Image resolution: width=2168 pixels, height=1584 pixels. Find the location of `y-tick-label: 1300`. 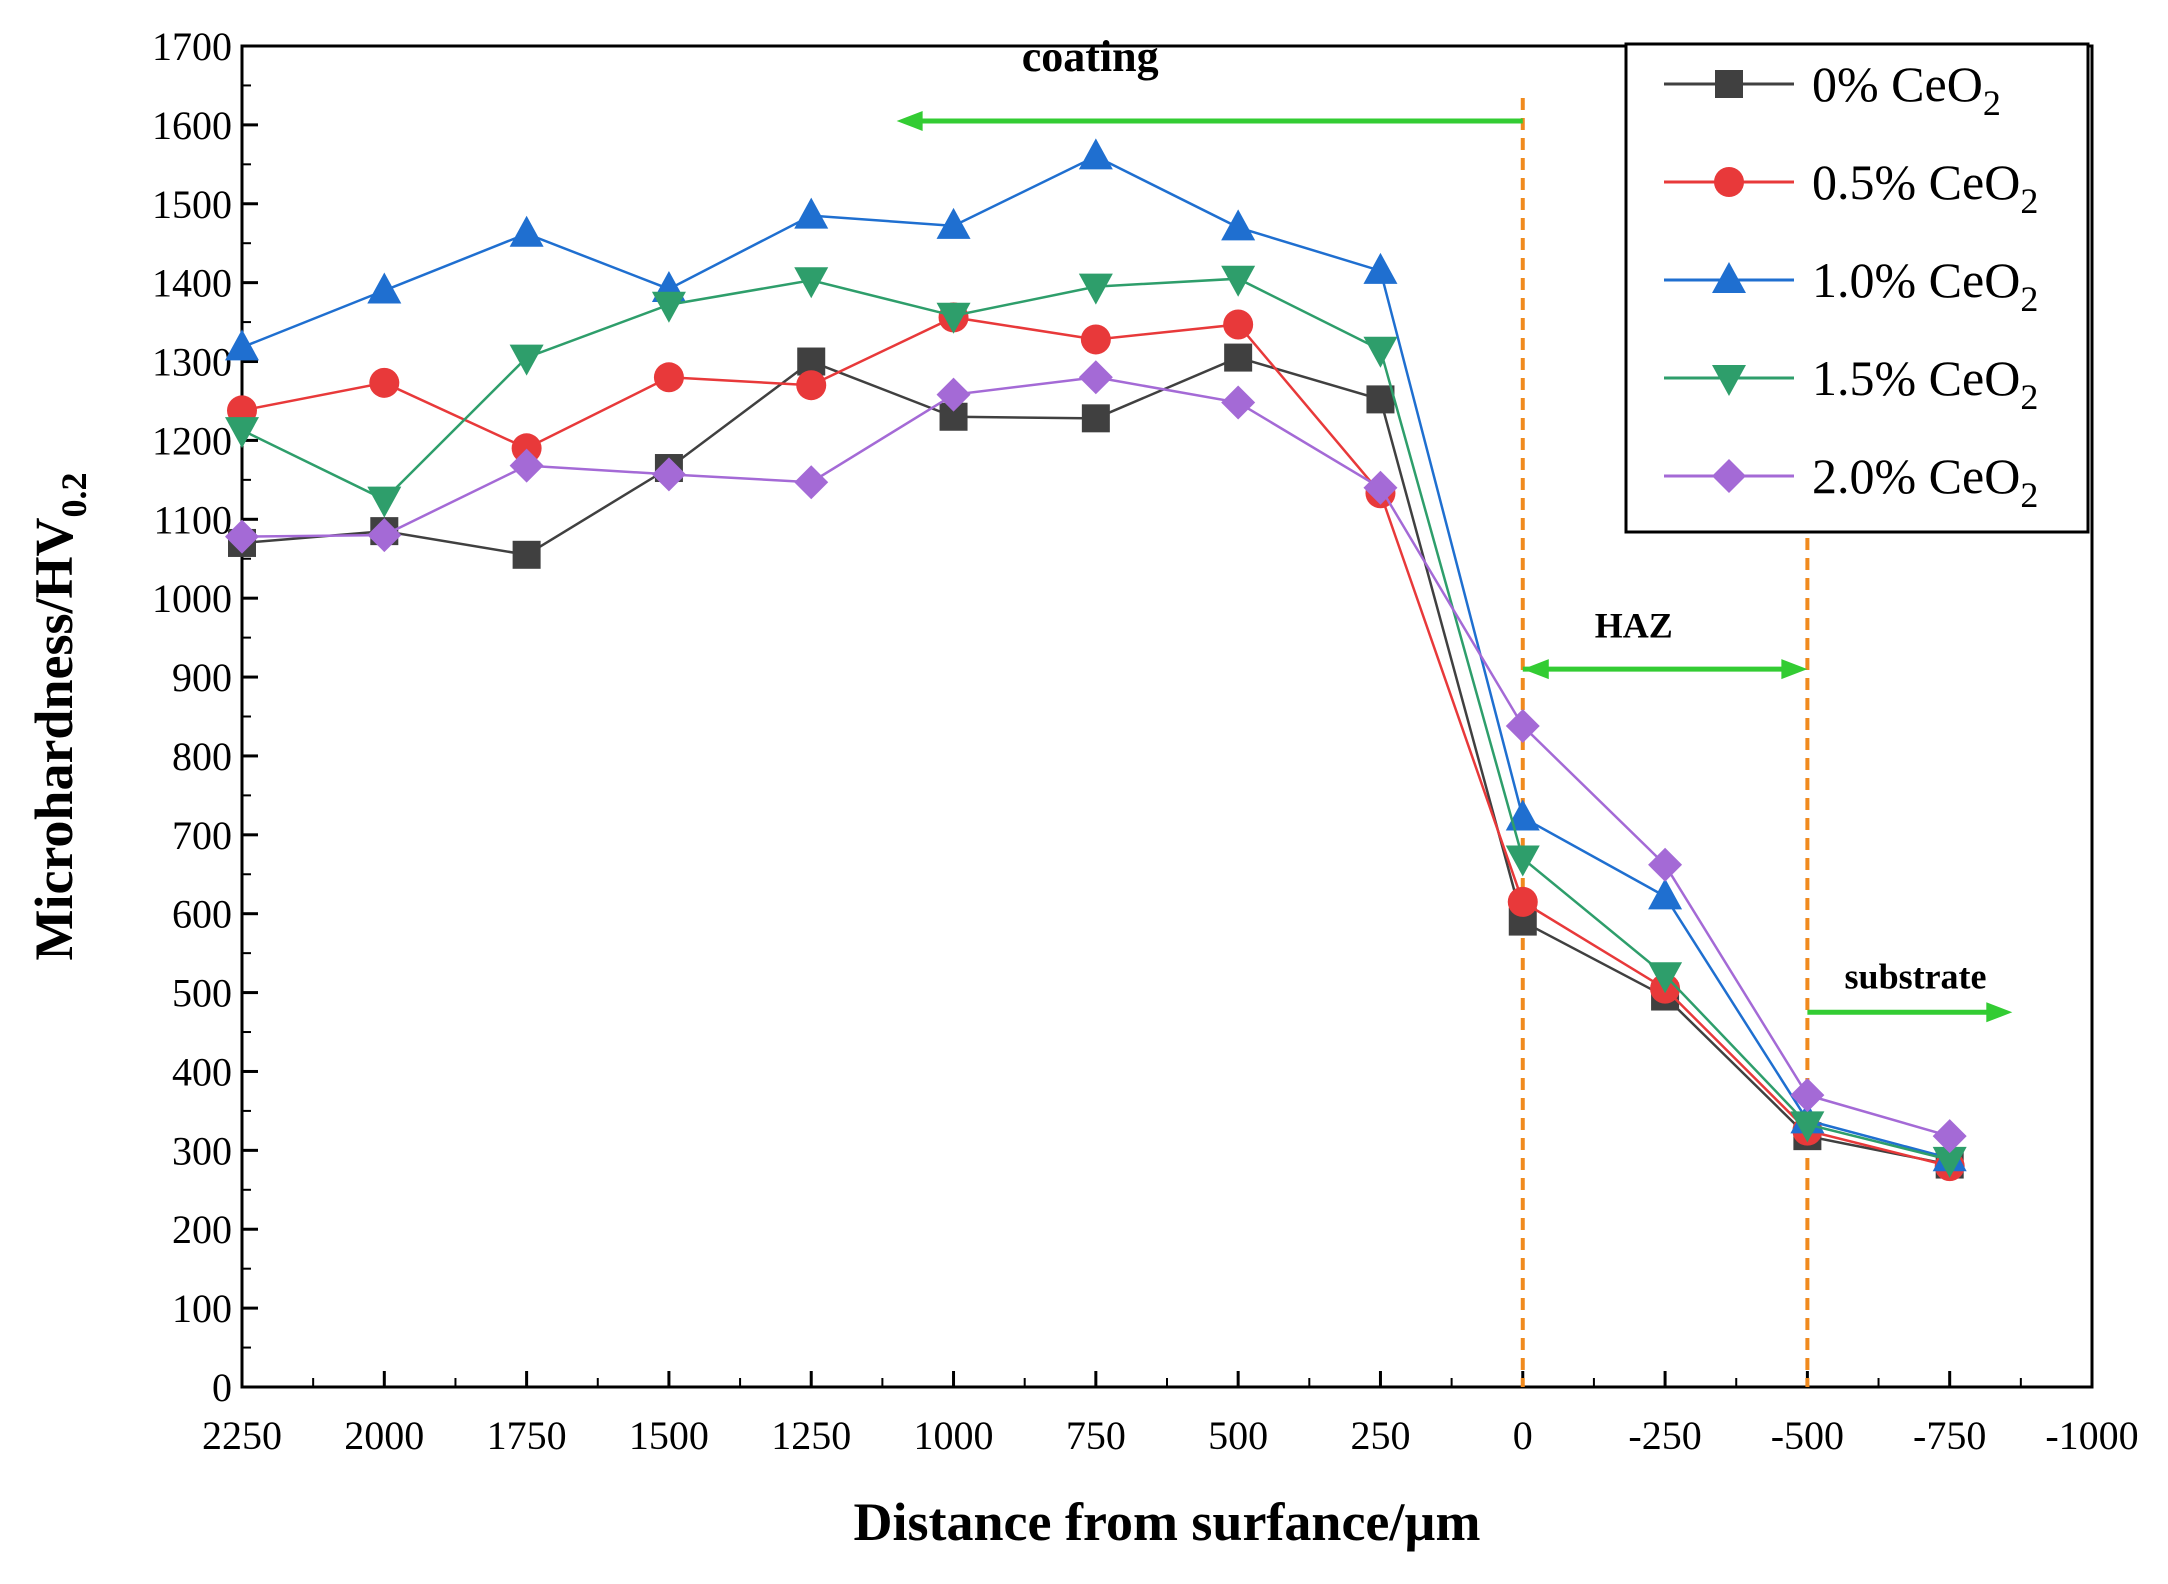

y-tick-label: 1300 is located at coordinates (192, 362).